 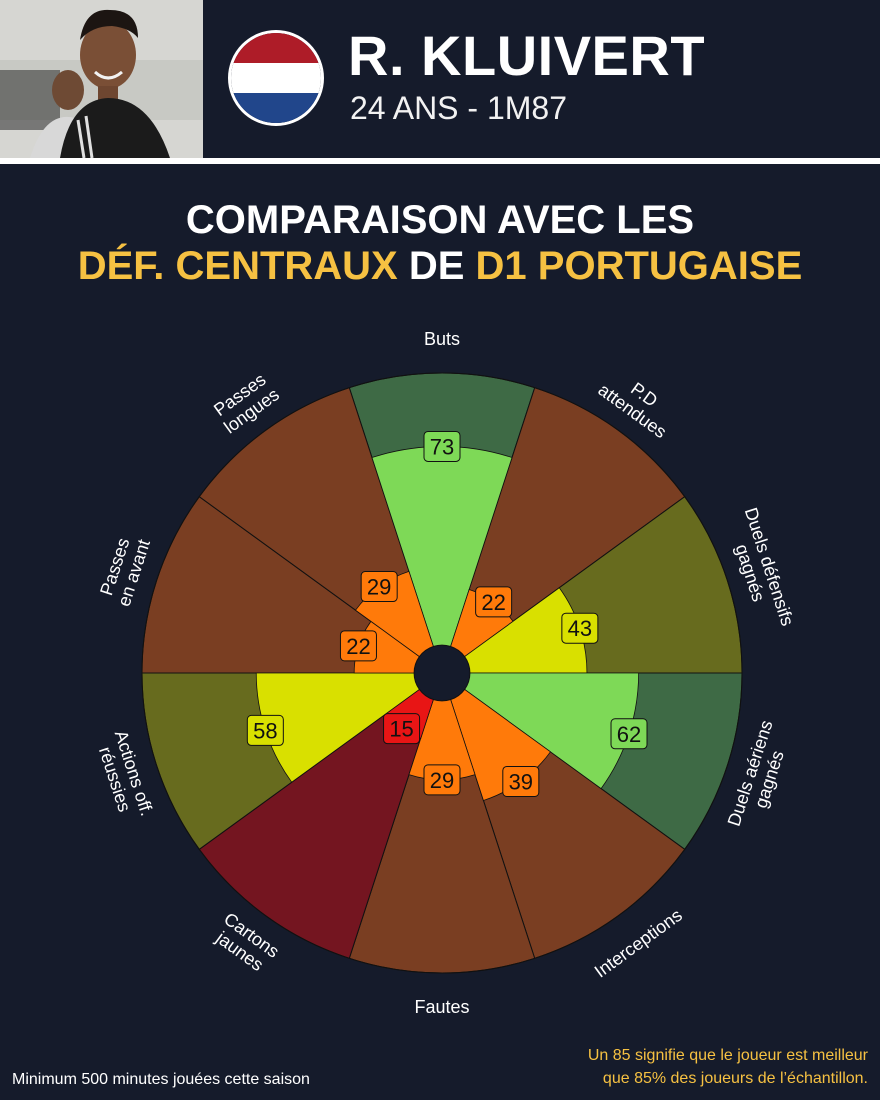 What do you see at coordinates (436, 266) in the screenshot?
I see `title-connector: DE` at bounding box center [436, 266].